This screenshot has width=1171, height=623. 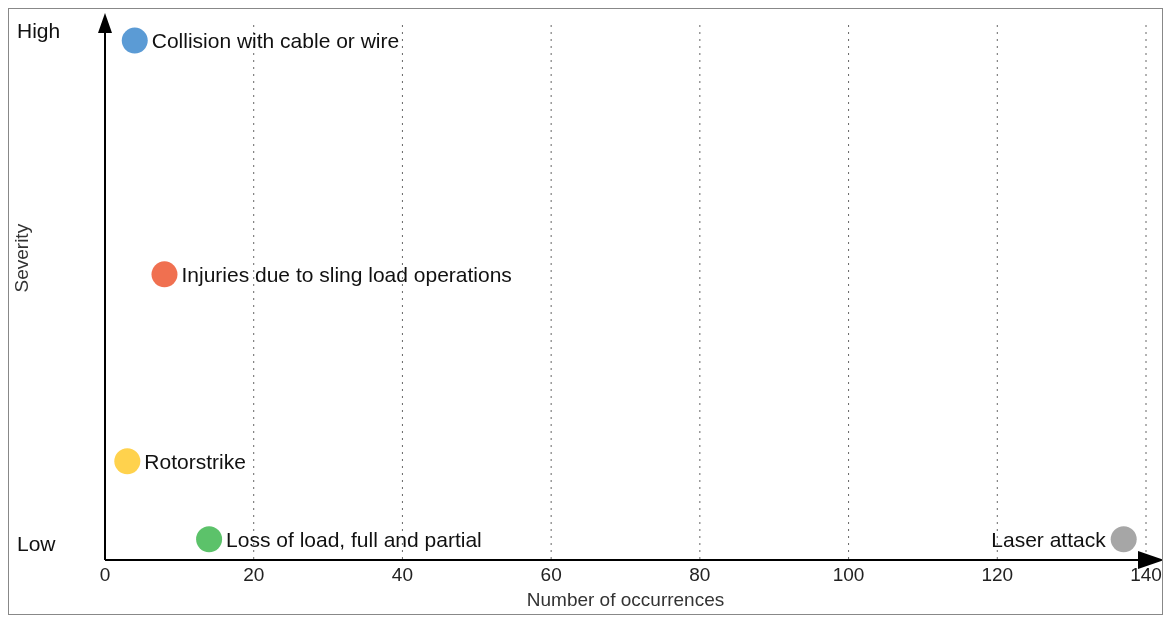 What do you see at coordinates (1146, 575) in the screenshot?
I see `x-tick-label: 140` at bounding box center [1146, 575].